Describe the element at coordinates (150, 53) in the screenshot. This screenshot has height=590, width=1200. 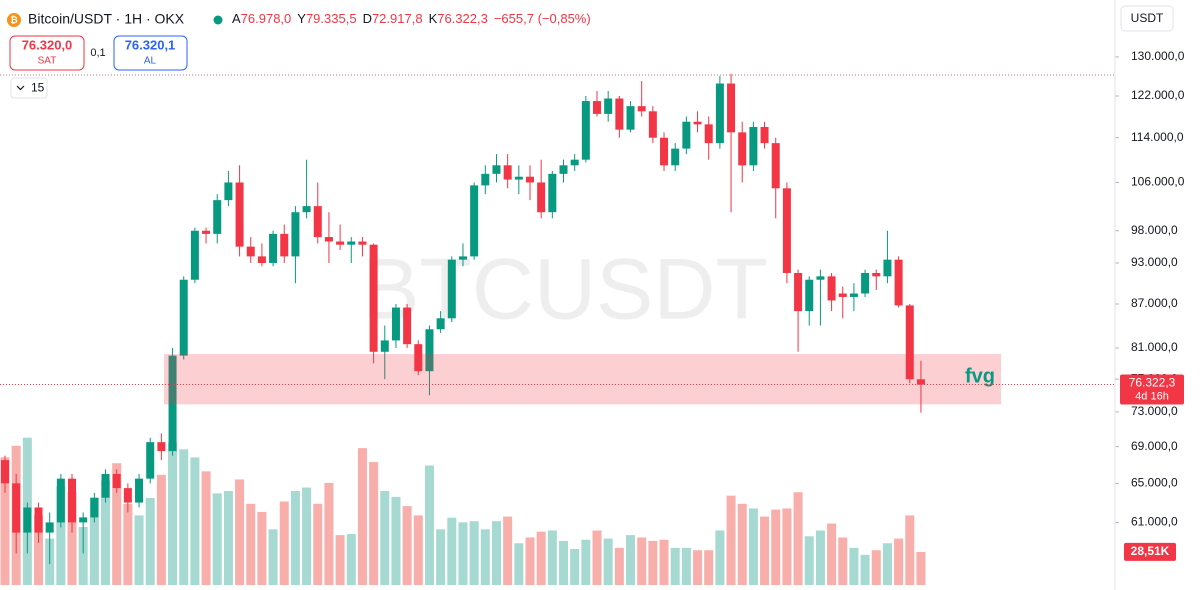
I see `buy-button` at that location.